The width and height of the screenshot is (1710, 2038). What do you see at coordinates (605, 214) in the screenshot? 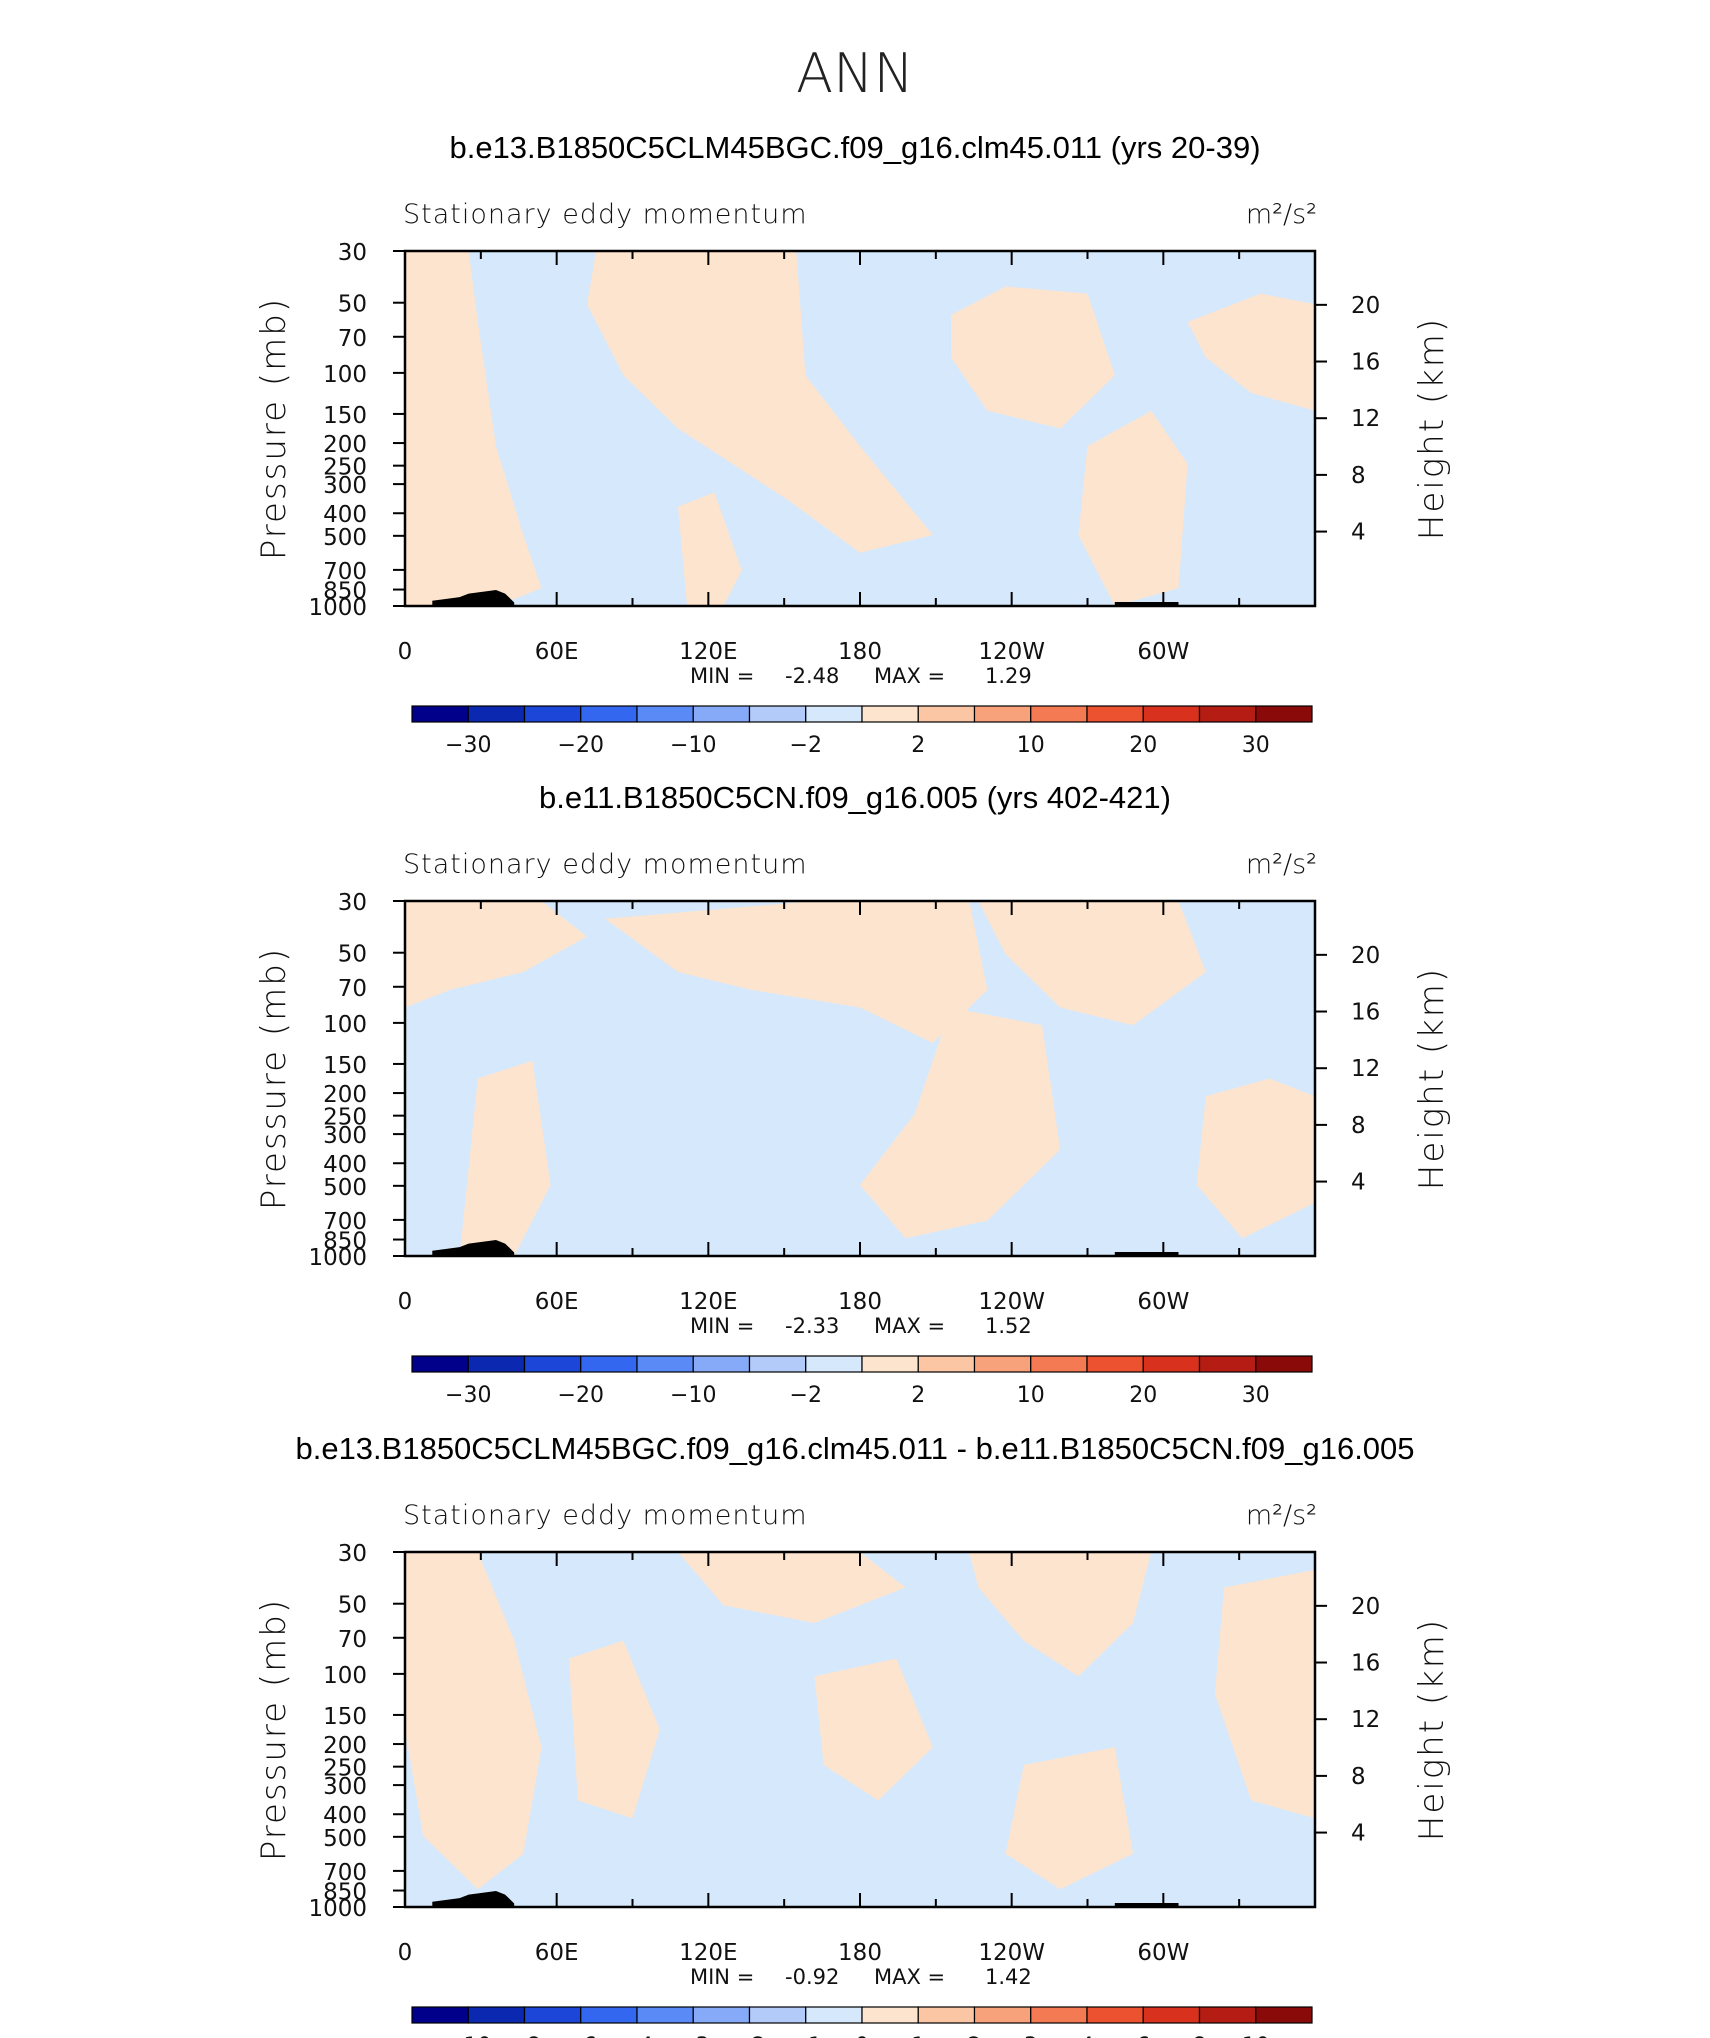
I see `panel-subtitle: Stationary eddy momentum` at bounding box center [605, 214].